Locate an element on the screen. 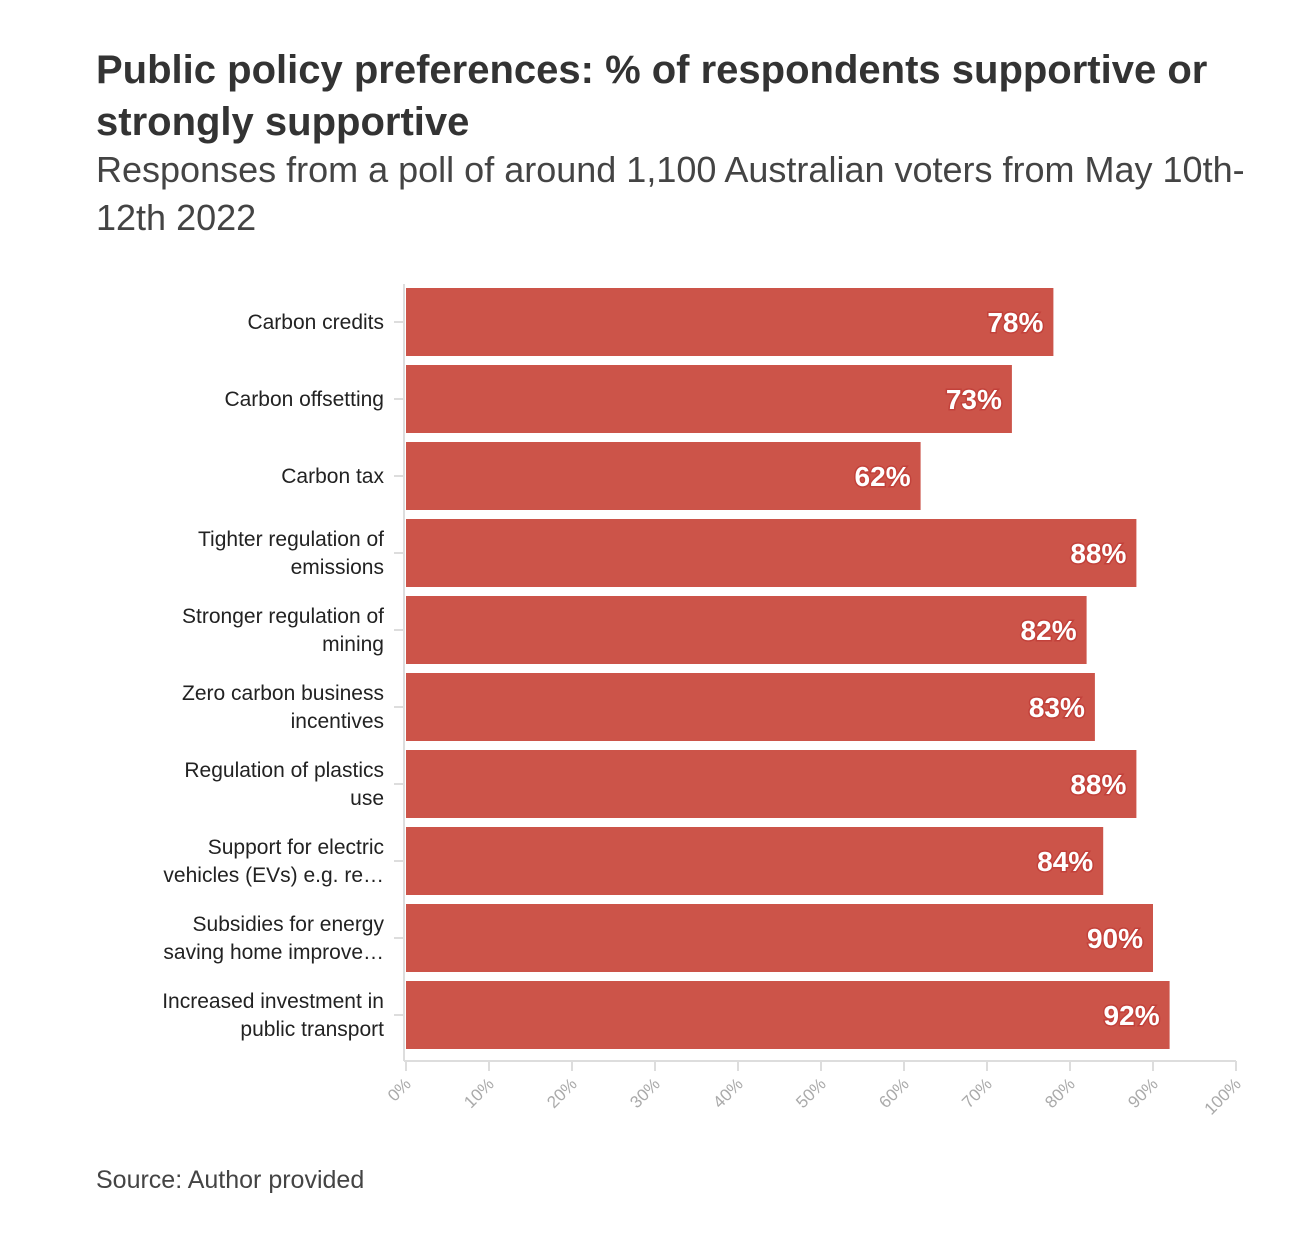  category-label: Increased investment in public transport is located at coordinates (273, 1015).